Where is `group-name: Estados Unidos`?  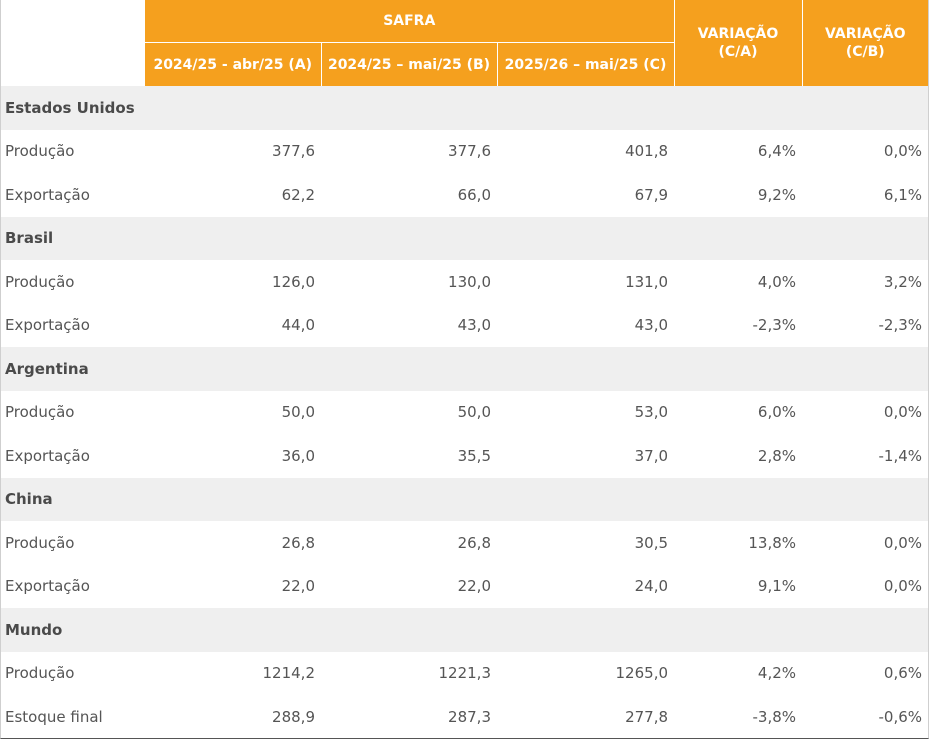 group-name: Estados Unidos is located at coordinates (465, 108).